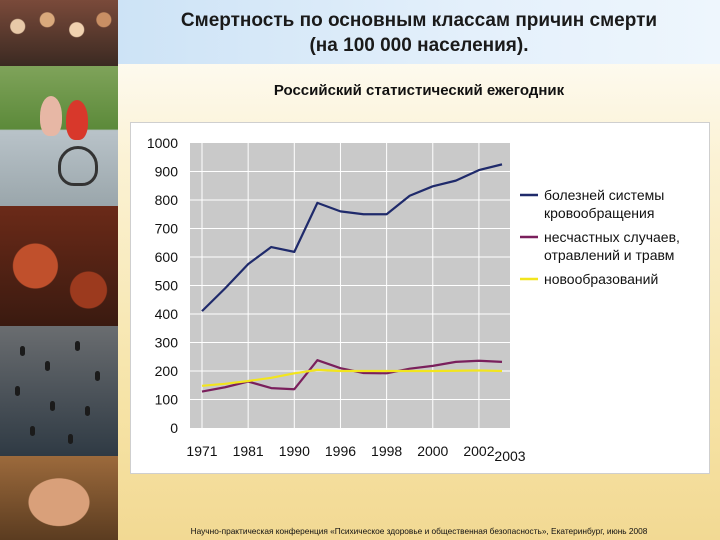 The width and height of the screenshot is (720, 540). Describe the element at coordinates (419, 90) in the screenshot. I see `source-label: Российский статистический ежегодник` at that location.